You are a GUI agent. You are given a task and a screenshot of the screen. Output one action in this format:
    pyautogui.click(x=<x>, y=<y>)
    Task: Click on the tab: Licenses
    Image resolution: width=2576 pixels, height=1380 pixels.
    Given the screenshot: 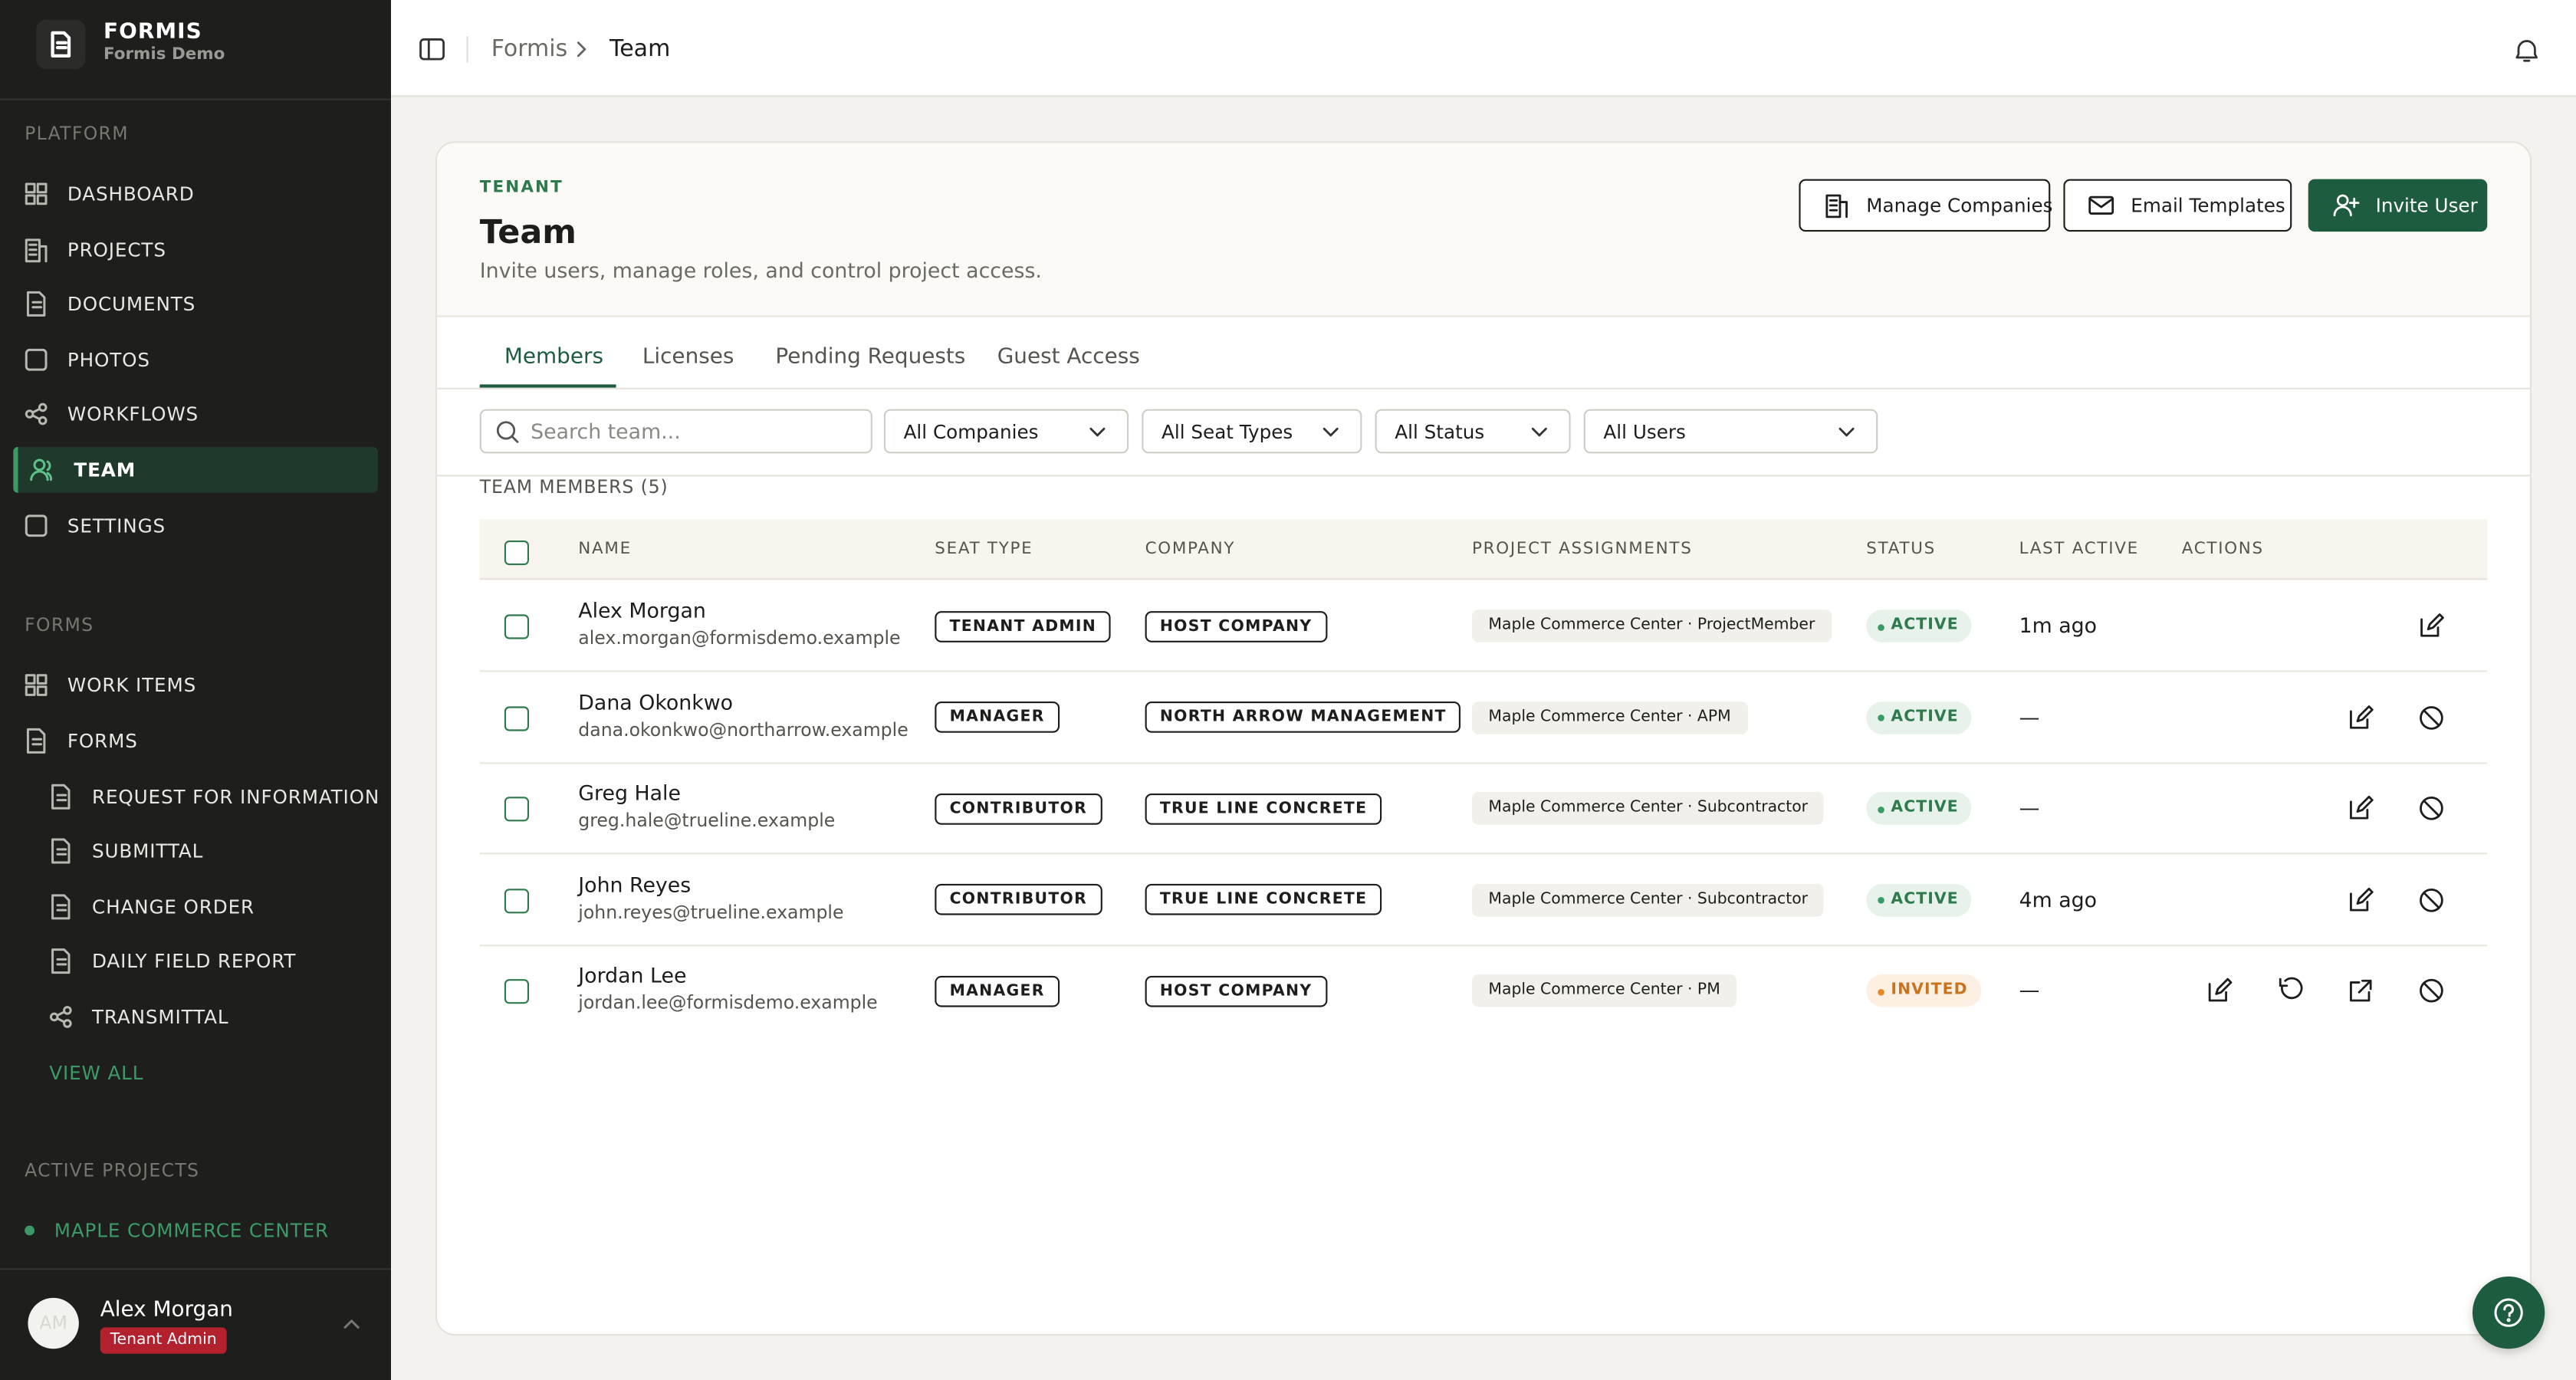 What is the action you would take?
    pyautogui.click(x=688, y=357)
    